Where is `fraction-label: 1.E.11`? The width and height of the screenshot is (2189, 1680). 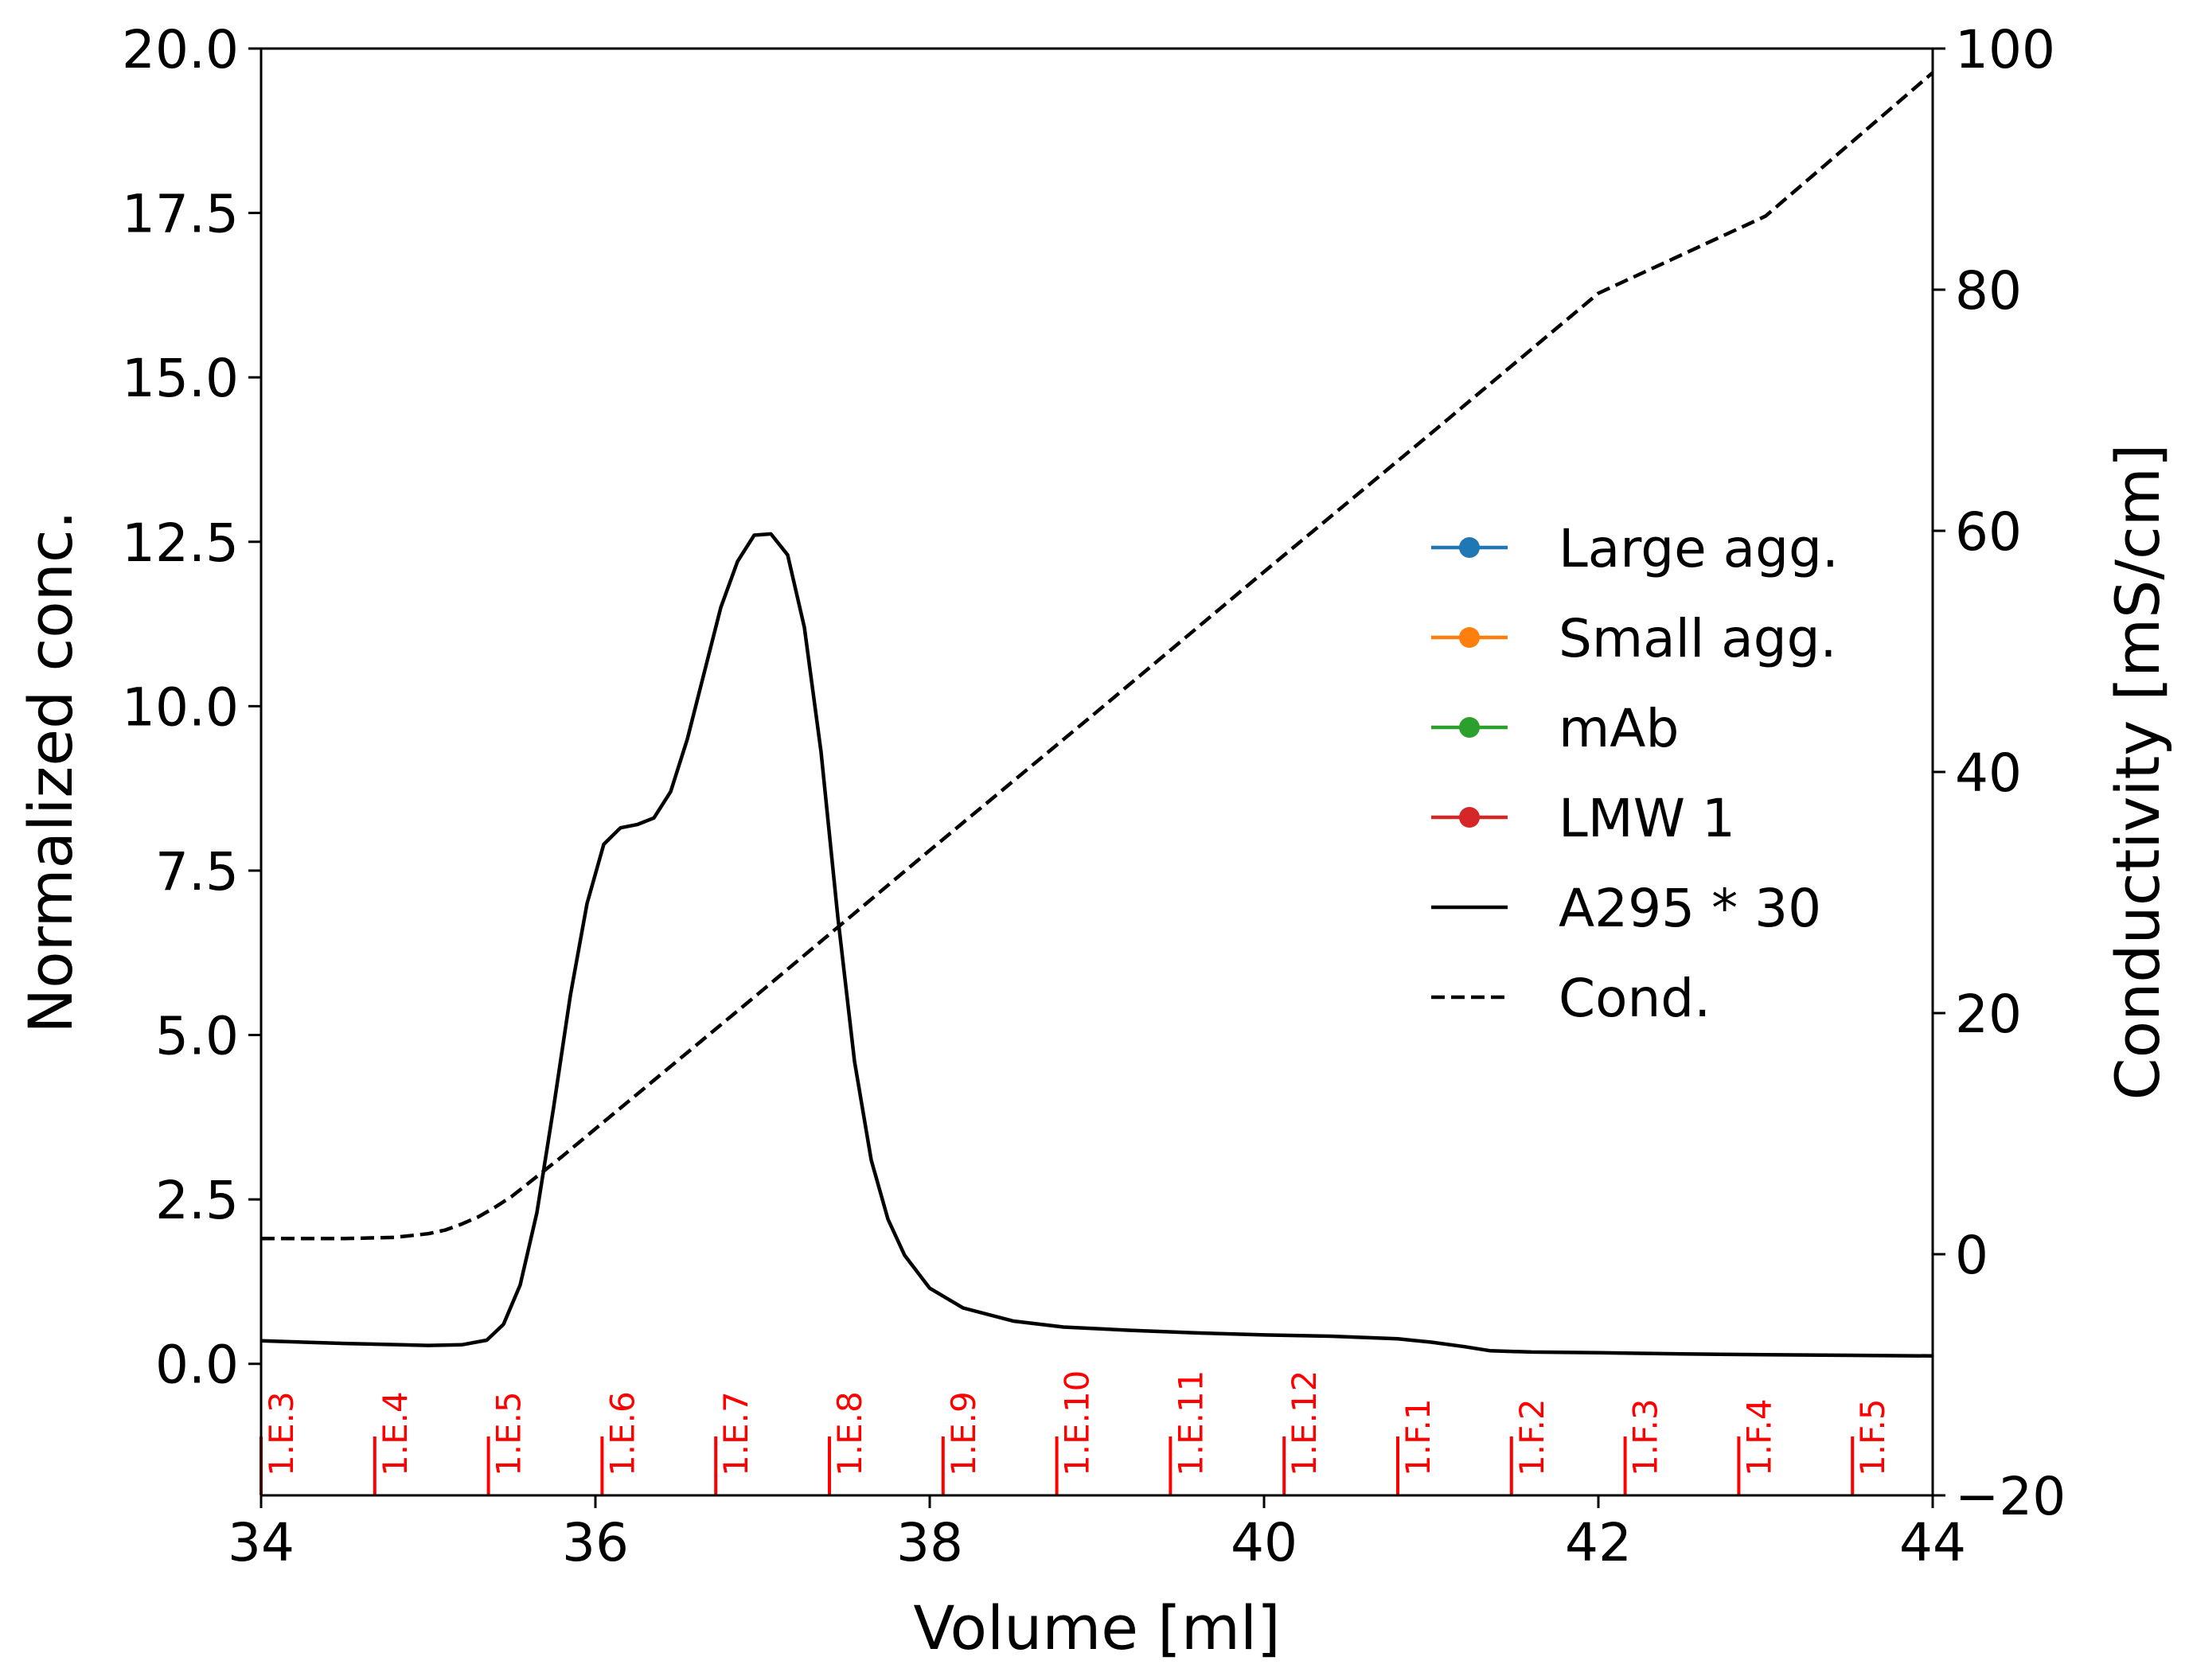
fraction-label: 1.E.11 is located at coordinates (1191, 1423).